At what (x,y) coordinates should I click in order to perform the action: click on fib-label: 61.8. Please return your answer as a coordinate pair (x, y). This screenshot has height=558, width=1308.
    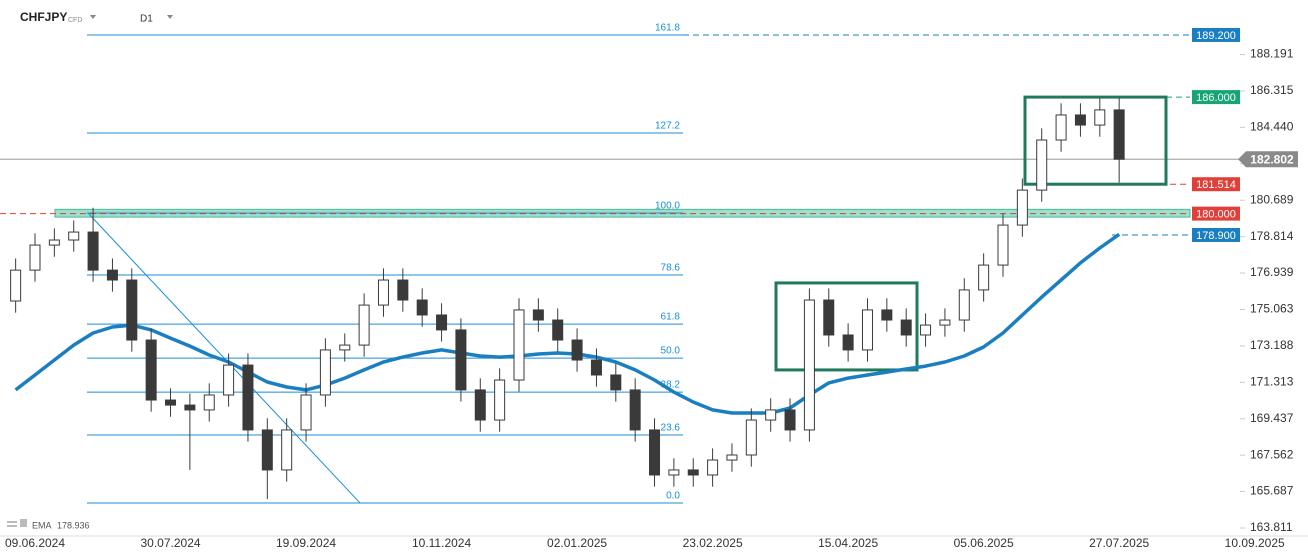
    Looking at the image, I should click on (671, 317).